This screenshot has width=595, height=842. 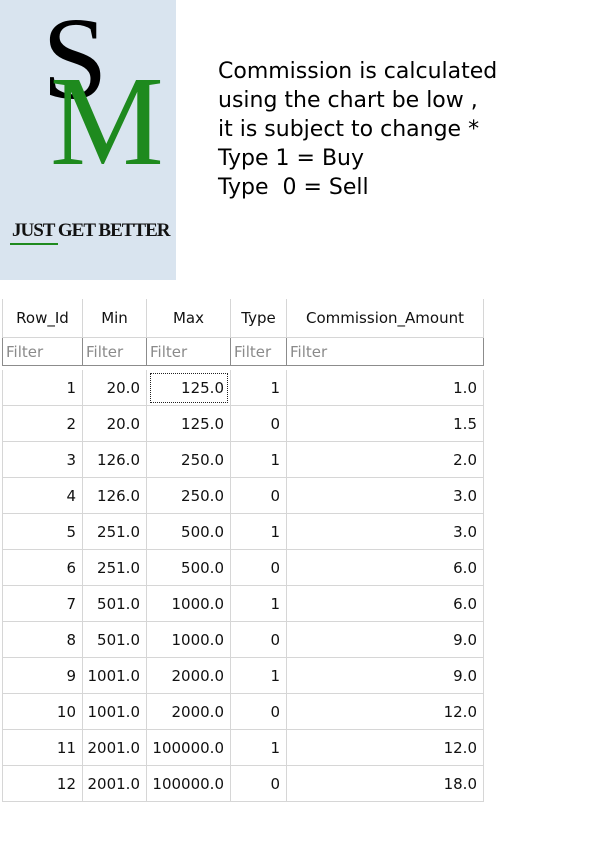 I want to click on cell-commission-amount: 1.0, so click(x=385, y=388).